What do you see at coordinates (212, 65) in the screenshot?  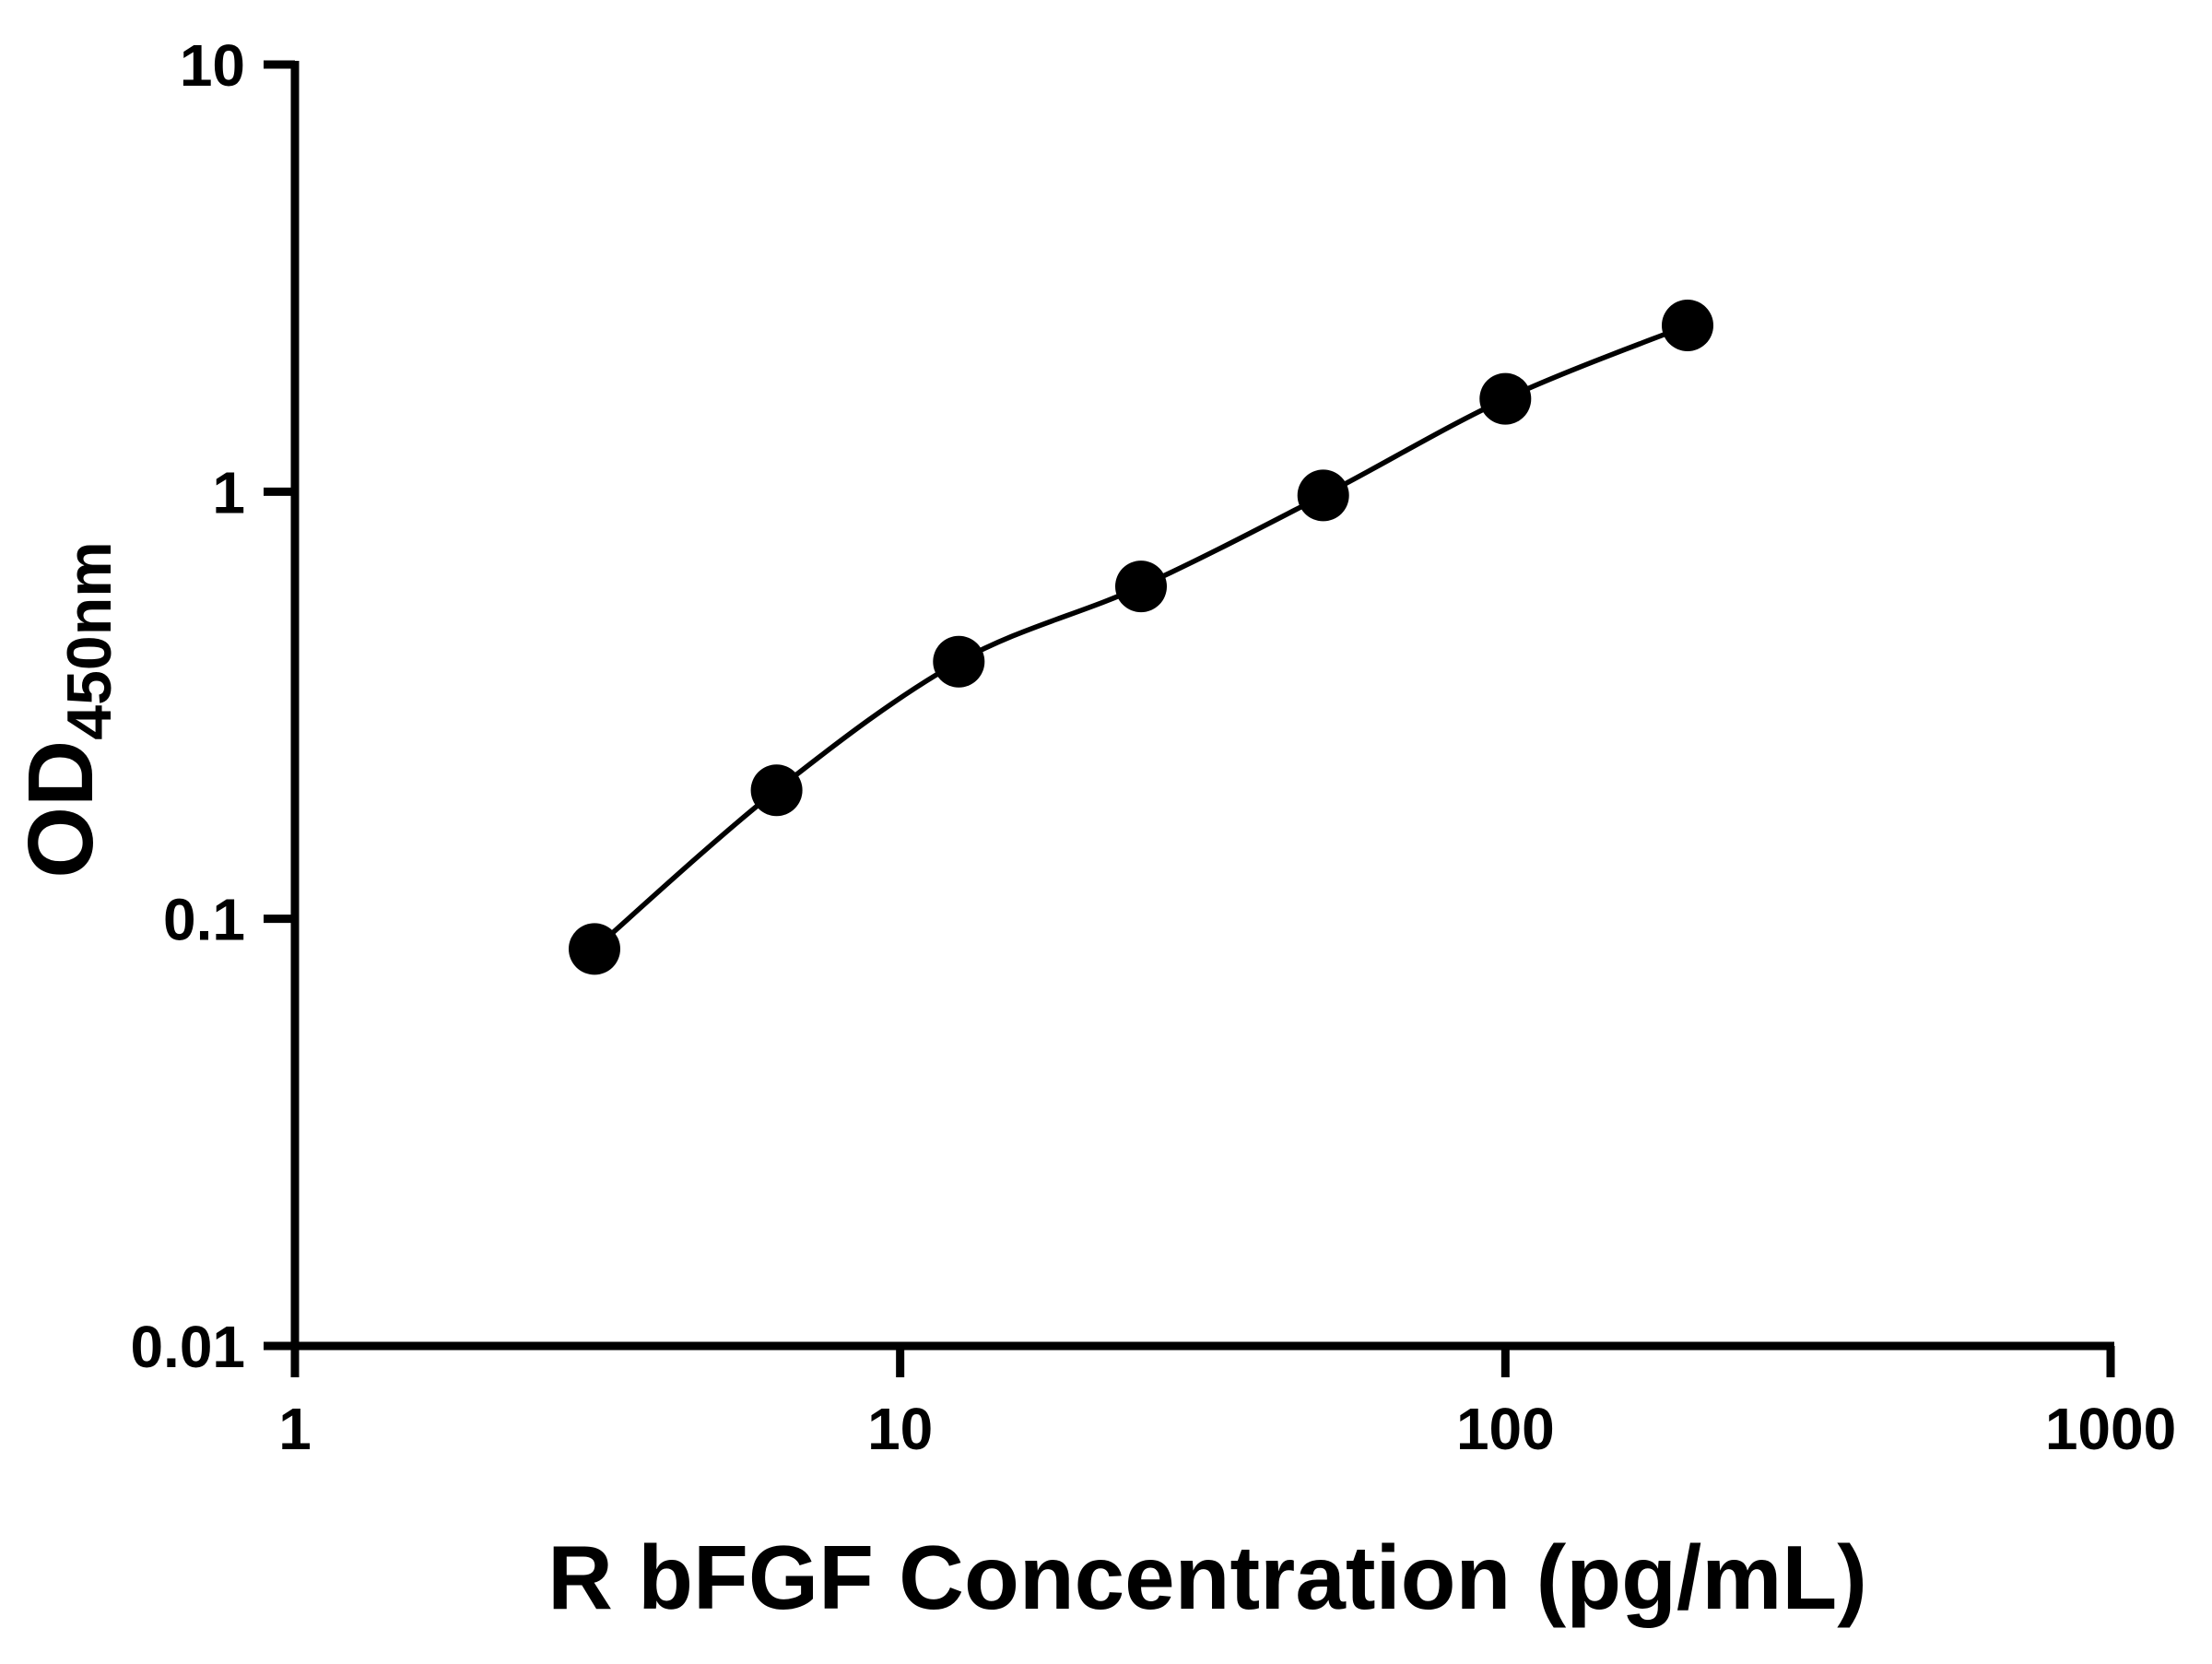 I see `y-tick-label: 10` at bounding box center [212, 65].